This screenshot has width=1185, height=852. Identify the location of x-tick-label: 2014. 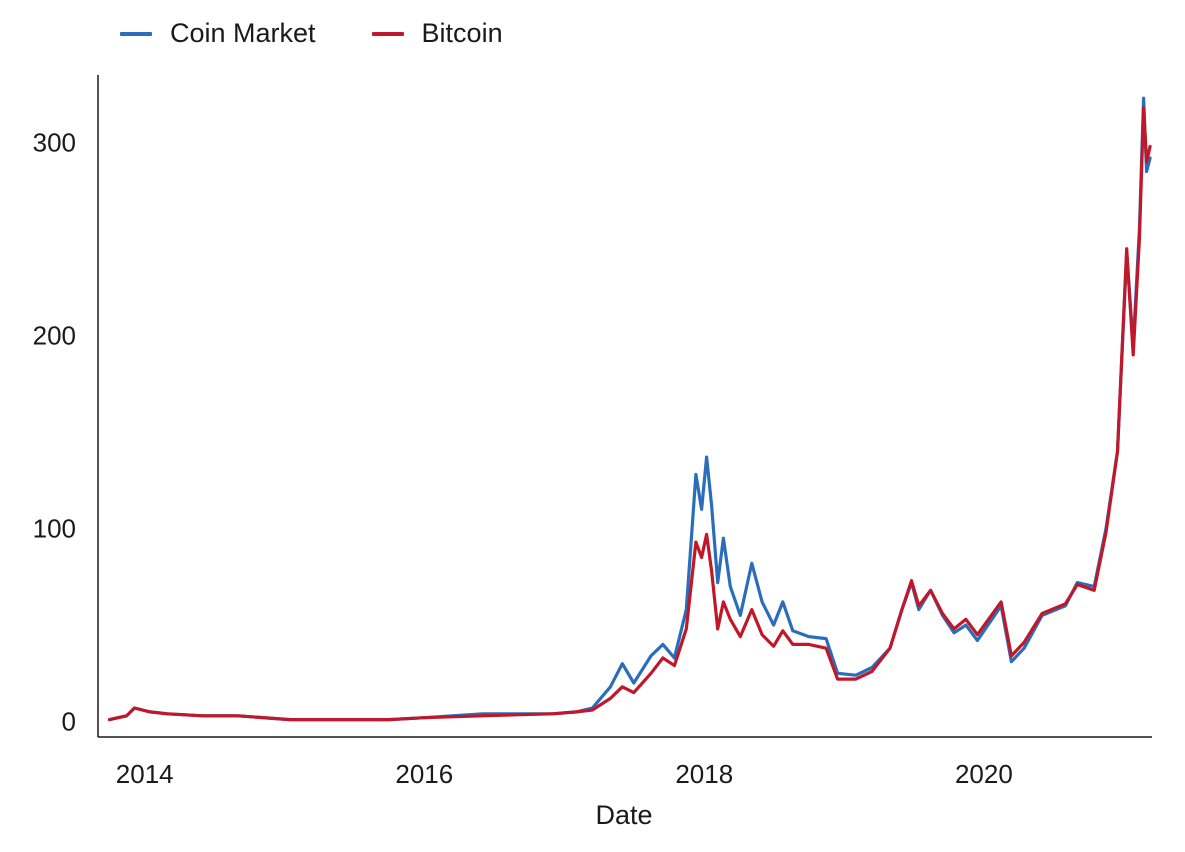
(145, 774).